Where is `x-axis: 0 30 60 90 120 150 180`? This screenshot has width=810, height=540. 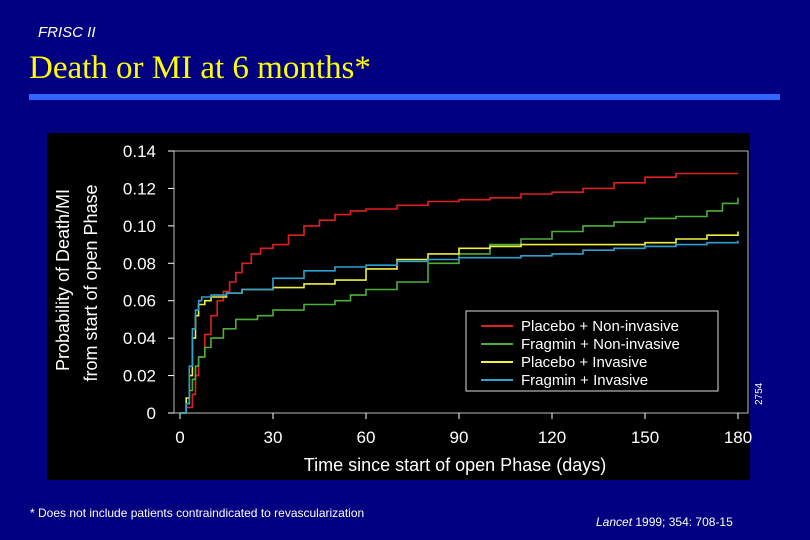
x-axis: 0 30 60 90 120 150 180 is located at coordinates (463, 430).